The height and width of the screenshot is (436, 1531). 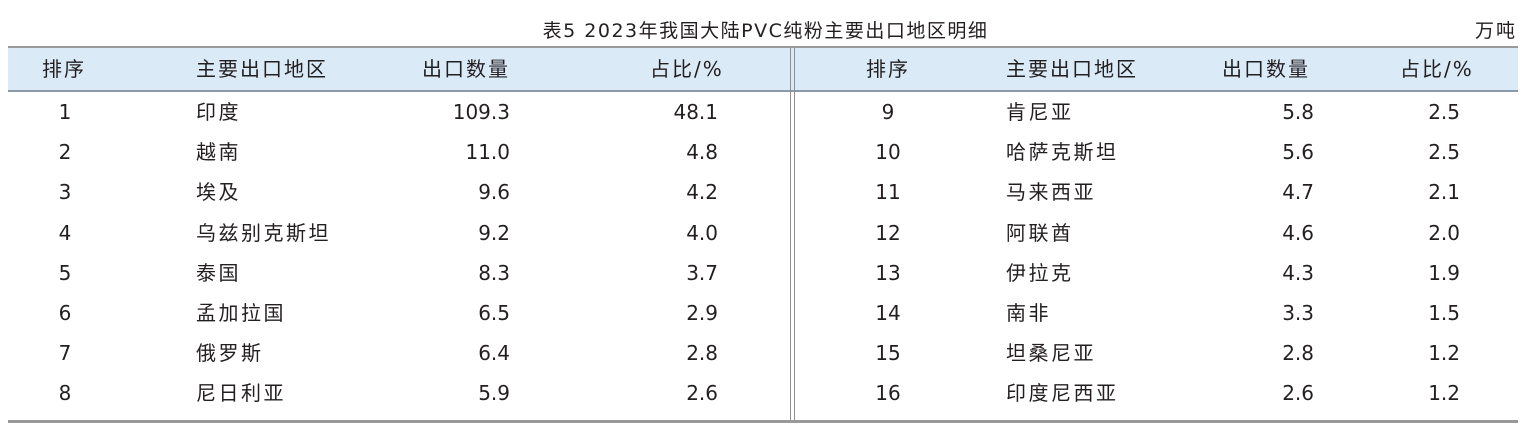 What do you see at coordinates (1495, 31) in the screenshot?
I see `unit-label: 万吨` at bounding box center [1495, 31].